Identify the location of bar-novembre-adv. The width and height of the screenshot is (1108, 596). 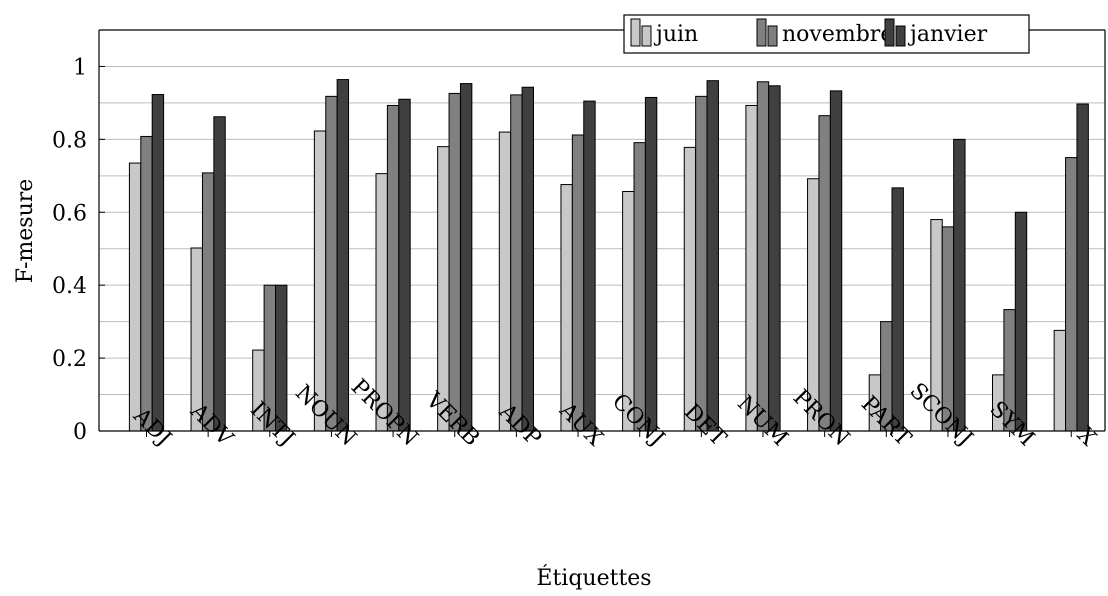
(208, 302).